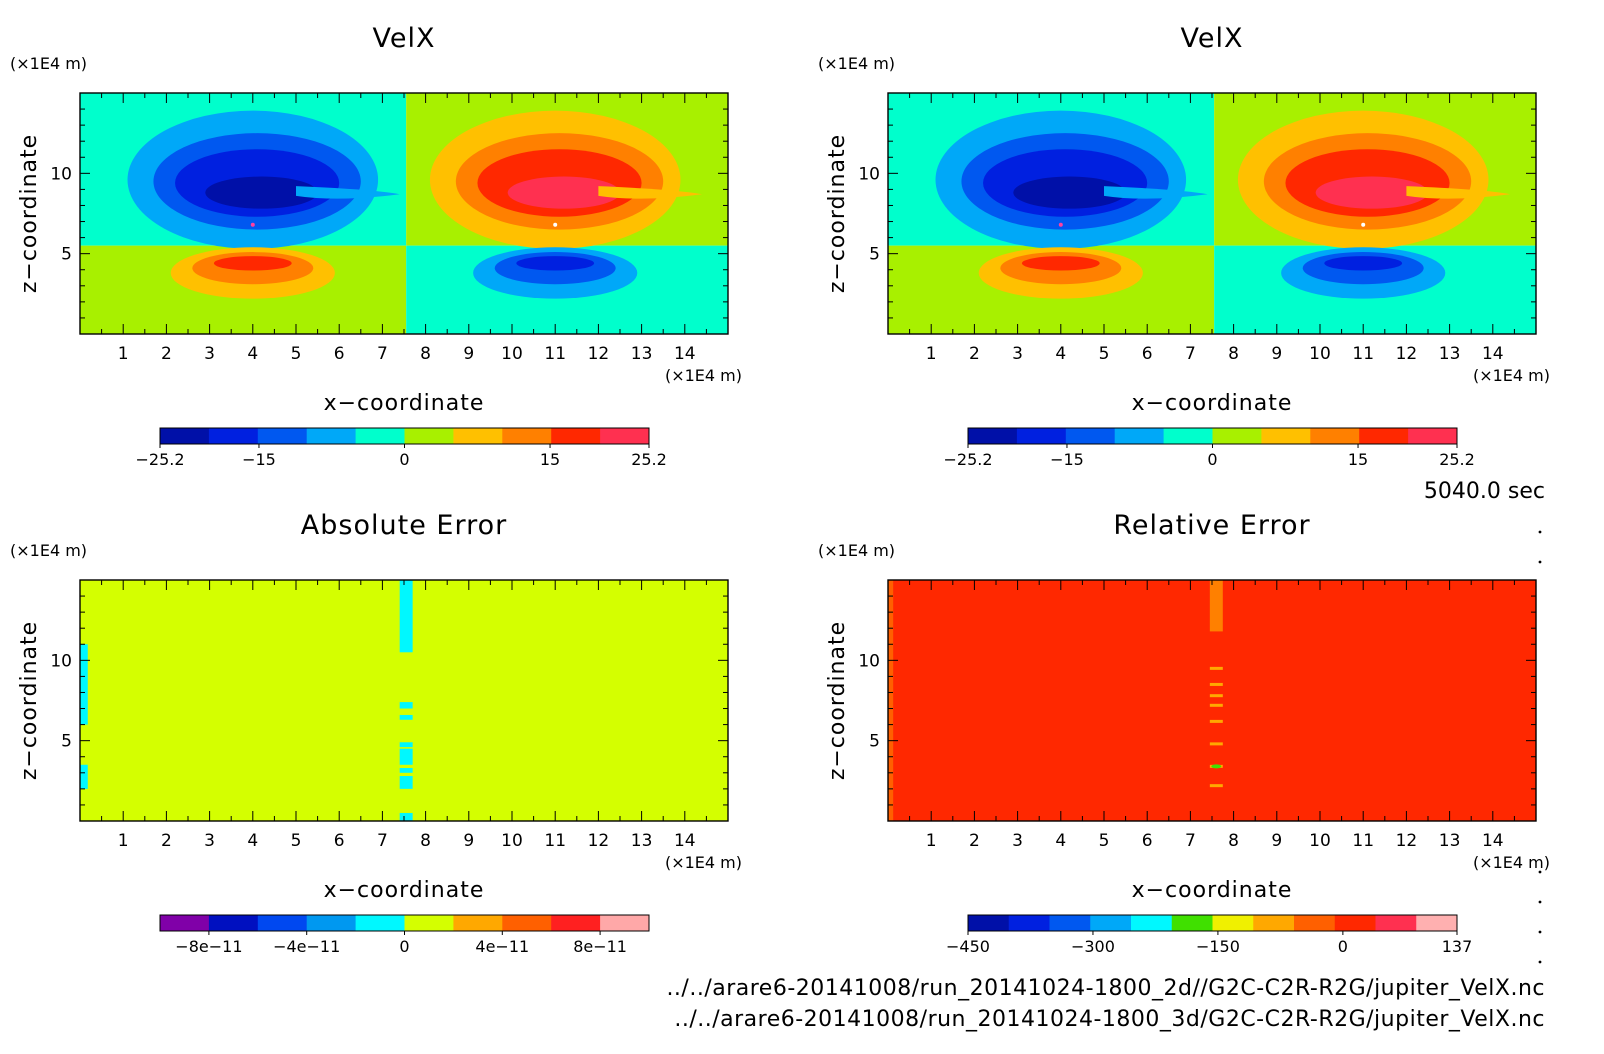 The image size is (1604, 1054). What do you see at coordinates (1093, 946) in the screenshot?
I see `colorbar-label: −300` at bounding box center [1093, 946].